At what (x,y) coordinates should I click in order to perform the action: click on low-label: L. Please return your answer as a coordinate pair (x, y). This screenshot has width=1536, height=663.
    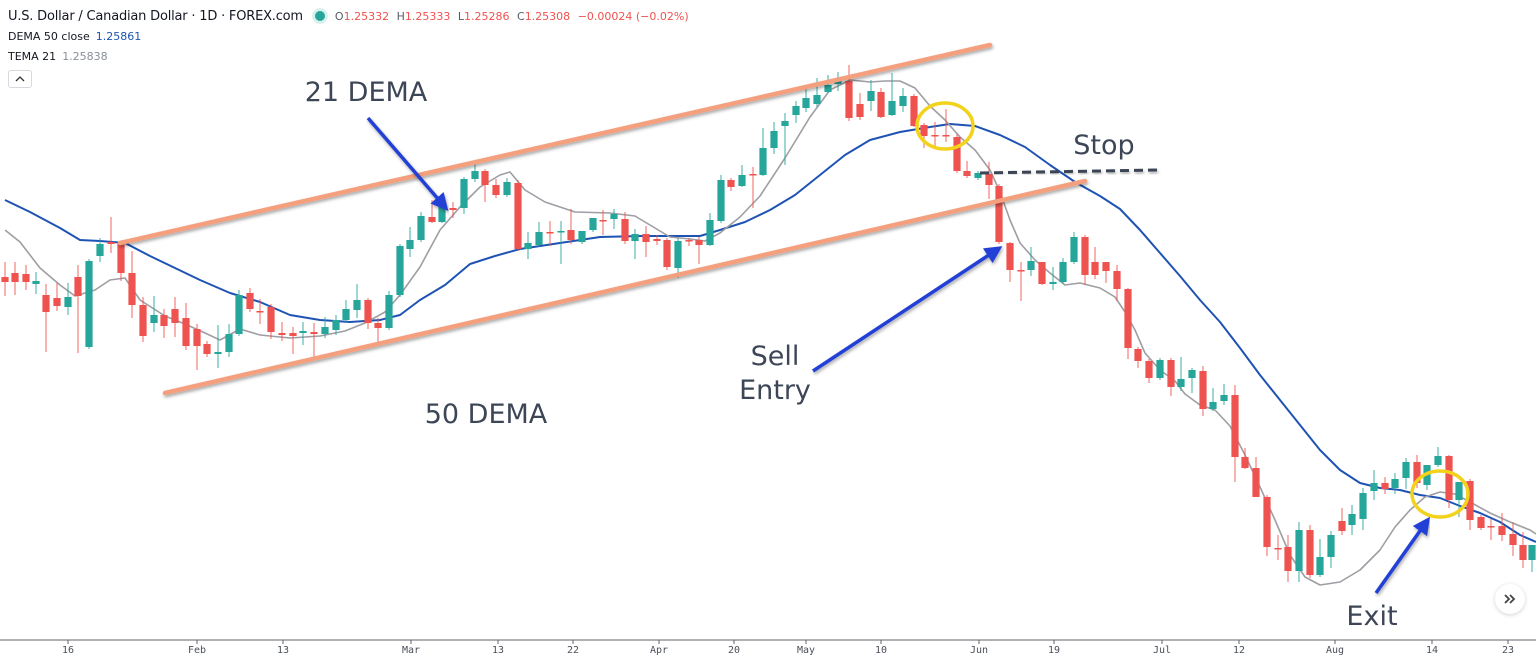
    Looking at the image, I should click on (460, 16).